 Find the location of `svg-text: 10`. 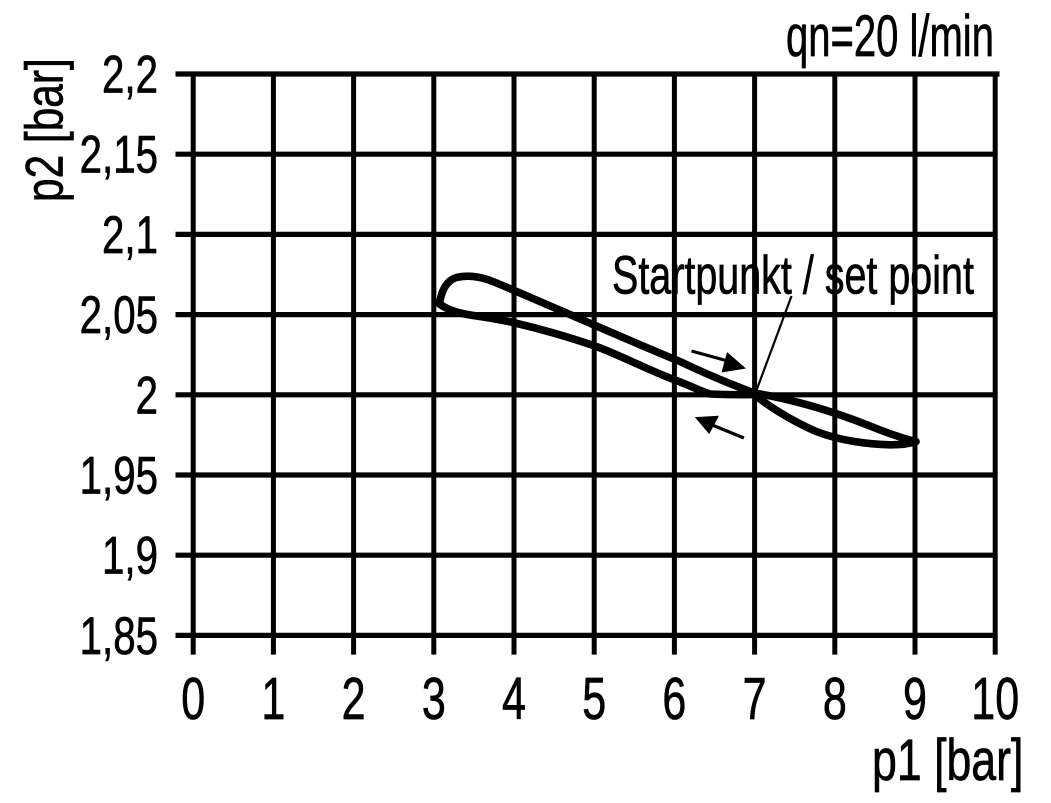

svg-text: 10 is located at coordinates (995, 698).